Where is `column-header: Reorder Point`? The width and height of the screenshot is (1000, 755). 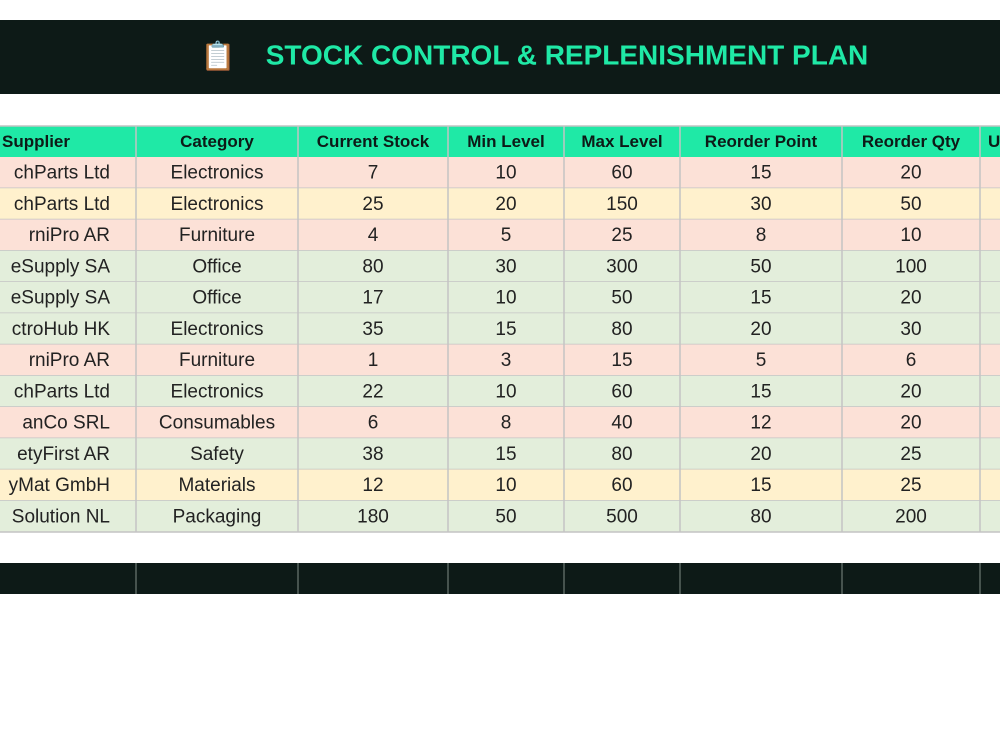
column-header: Reorder Point is located at coordinates (761, 141).